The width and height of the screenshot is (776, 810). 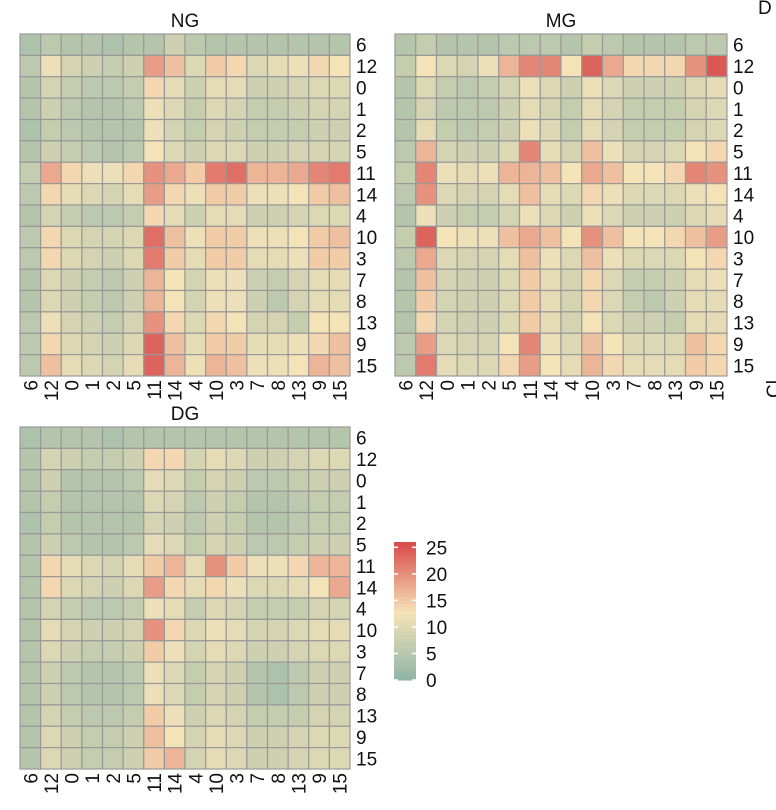 I want to click on dg-row-label: 6, so click(x=361, y=439).